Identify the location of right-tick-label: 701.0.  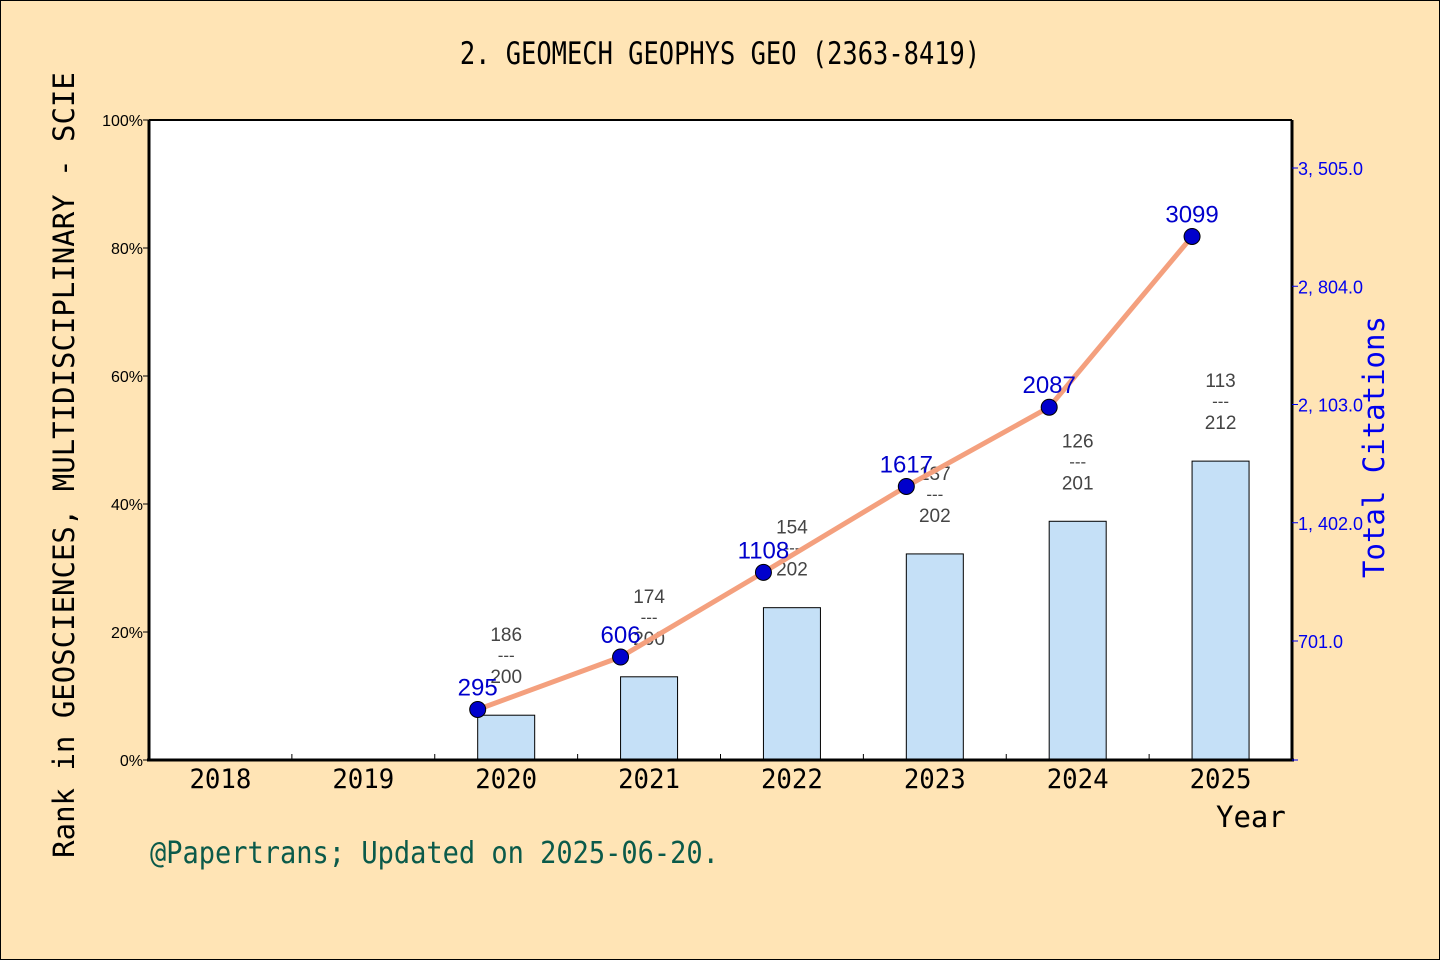
(1320, 642).